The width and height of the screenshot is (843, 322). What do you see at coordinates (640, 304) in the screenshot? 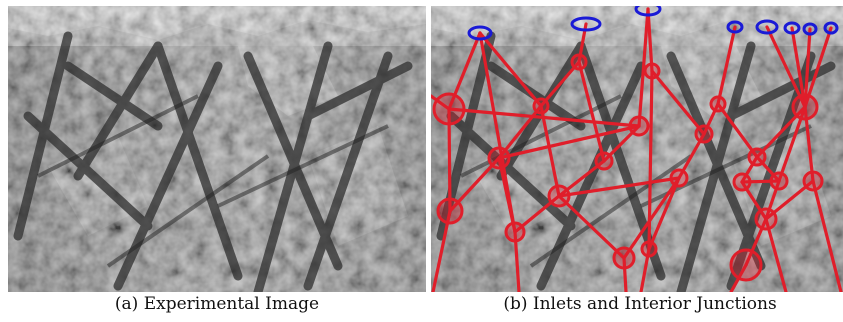
I see `caption-inlets-junctions: (b) Inlets and Interior Junctions` at bounding box center [640, 304].